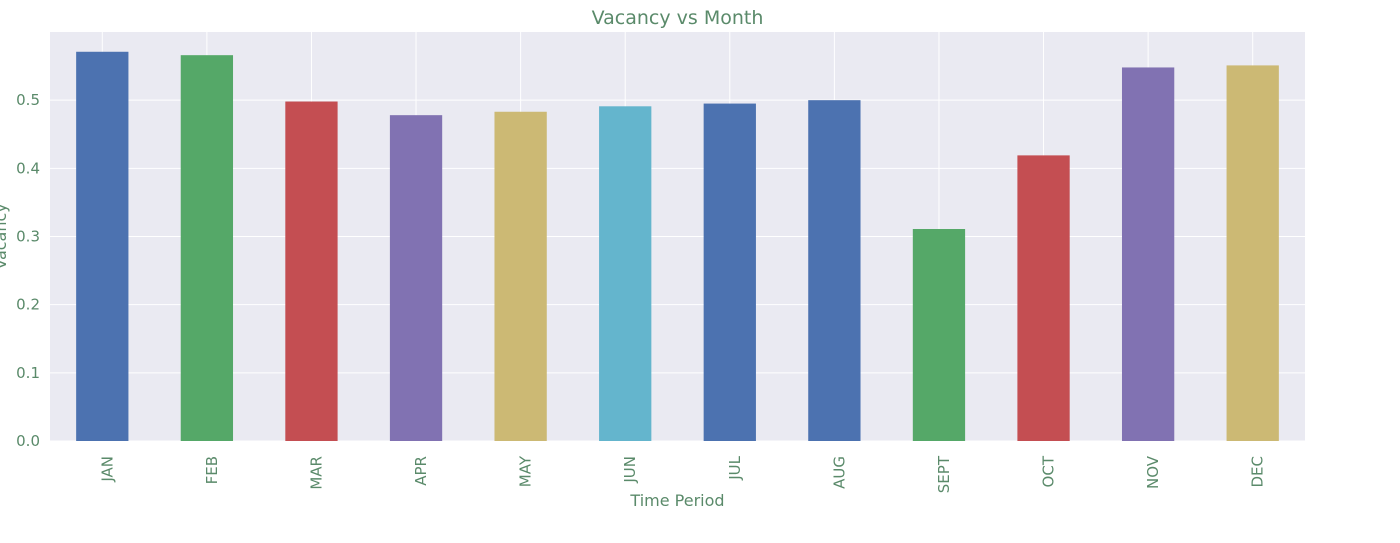 The height and width of the screenshot is (543, 1400). I want to click on bar-sept, so click(939, 335).